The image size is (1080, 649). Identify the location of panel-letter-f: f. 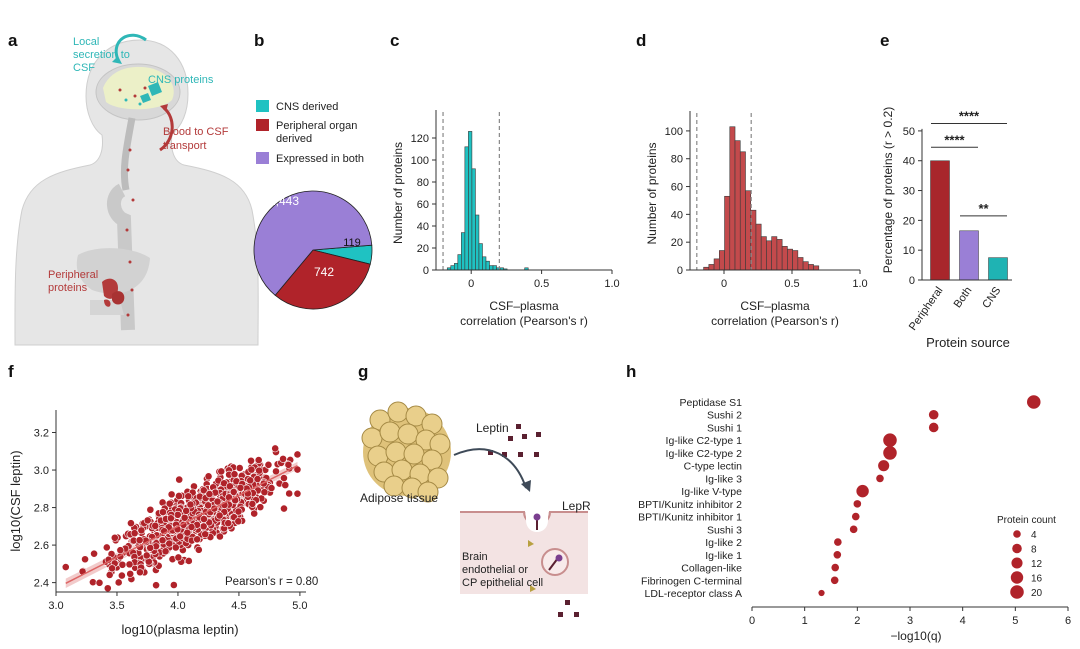
(11, 371).